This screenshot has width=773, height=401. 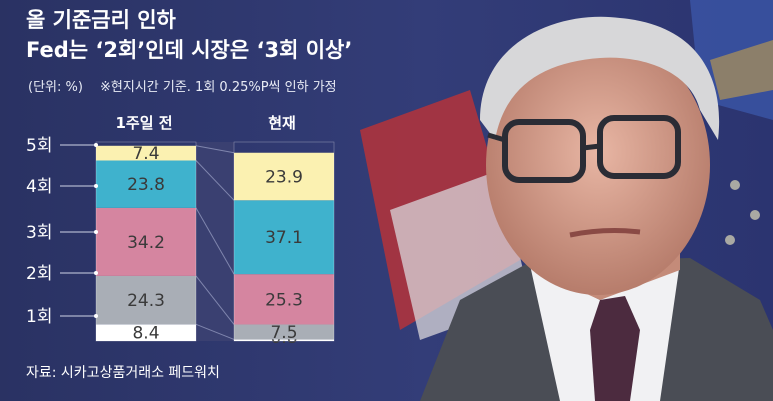 What do you see at coordinates (282, 123) in the screenshot?
I see `column-header-now: 현재` at bounding box center [282, 123].